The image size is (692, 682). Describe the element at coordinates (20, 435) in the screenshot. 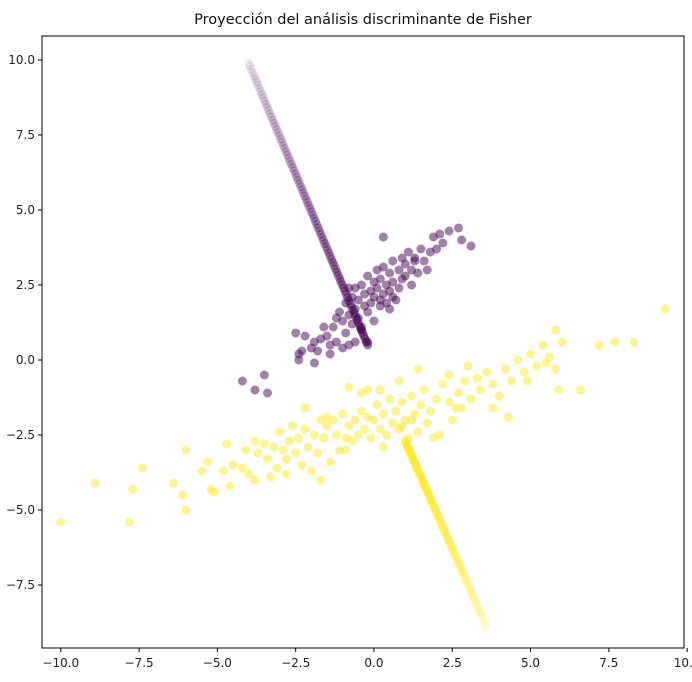

I see `y-tick-label: −2.5` at that location.